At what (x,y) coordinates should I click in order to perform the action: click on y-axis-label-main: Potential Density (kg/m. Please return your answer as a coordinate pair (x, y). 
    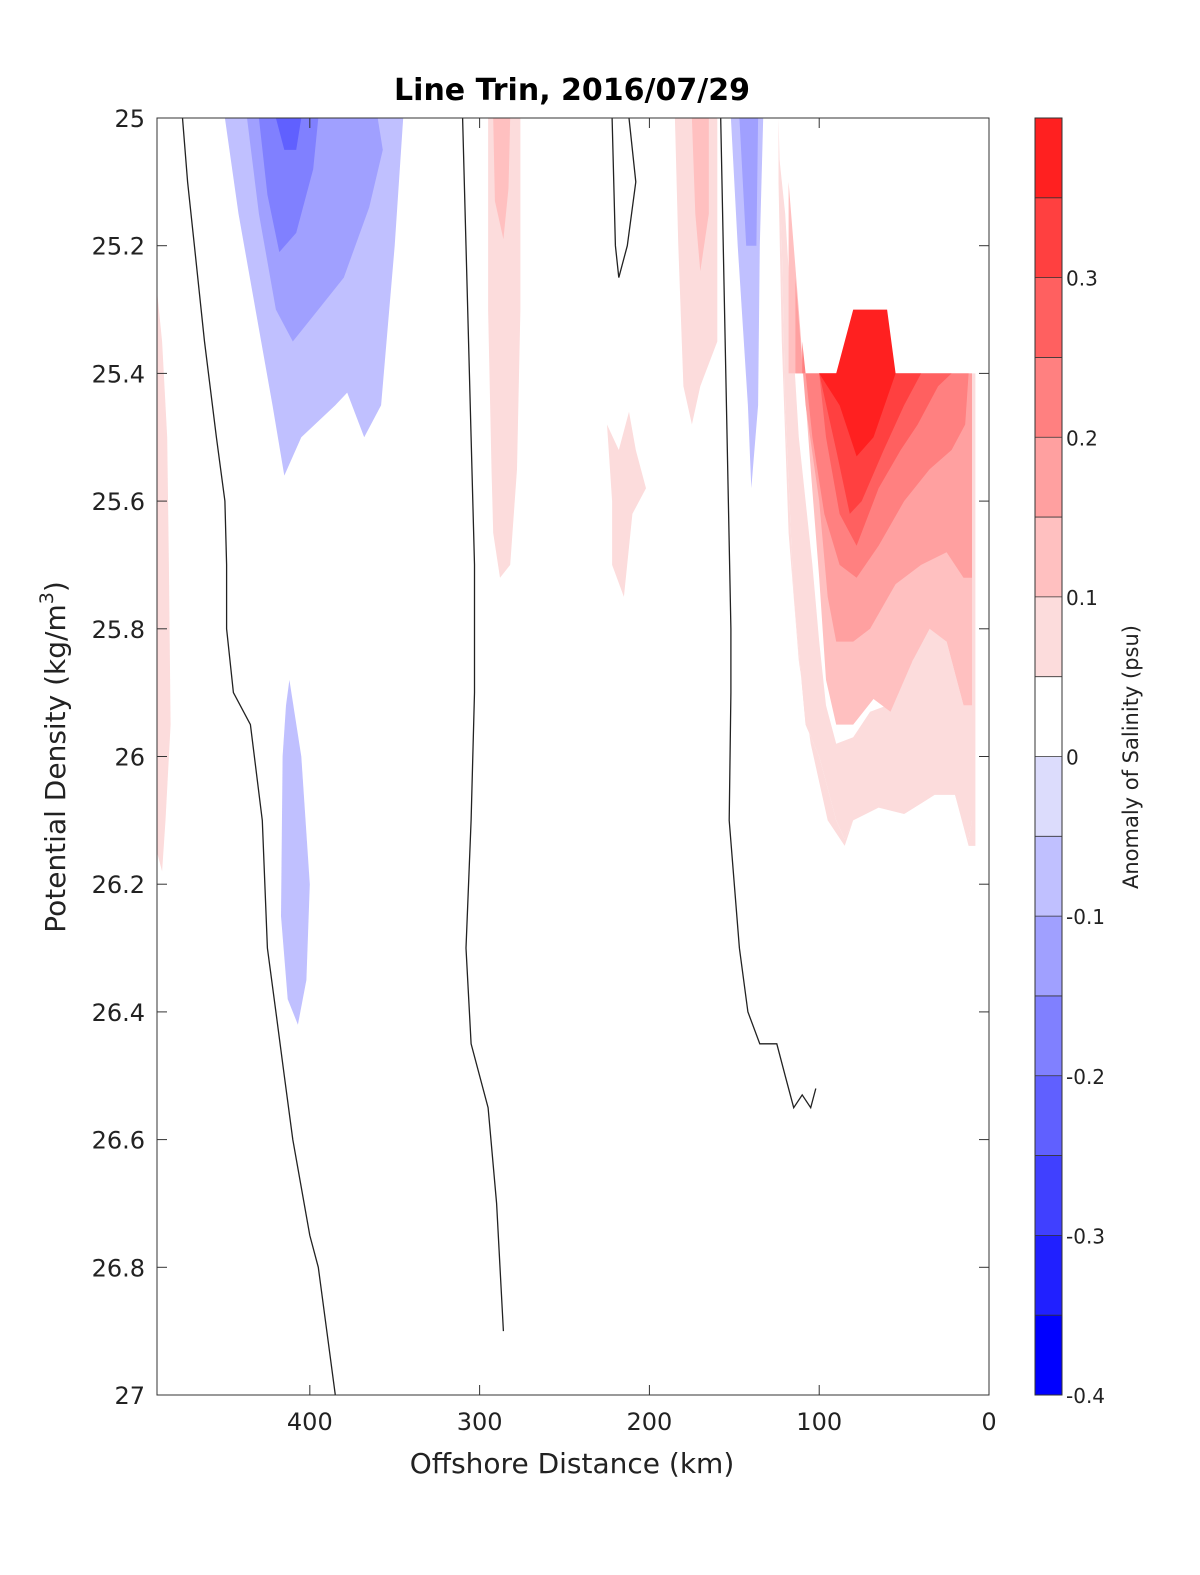
    Looking at the image, I should click on (55, 768).